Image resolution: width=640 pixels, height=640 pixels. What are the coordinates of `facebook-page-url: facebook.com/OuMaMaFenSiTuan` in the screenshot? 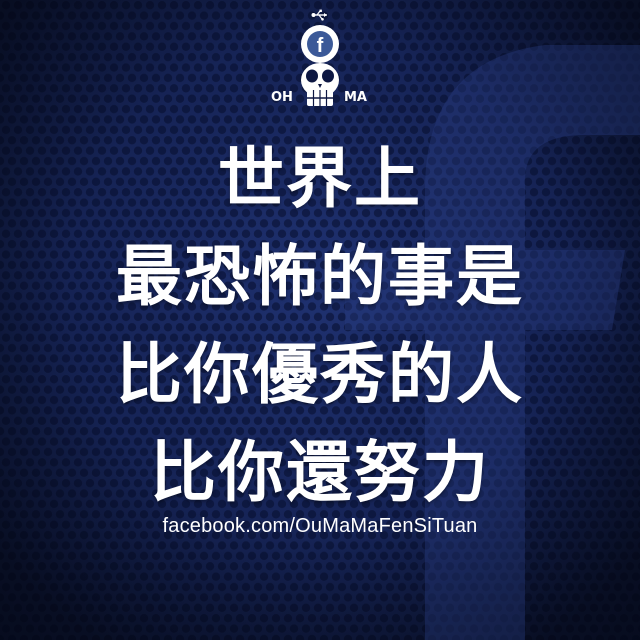 It's located at (320, 526).